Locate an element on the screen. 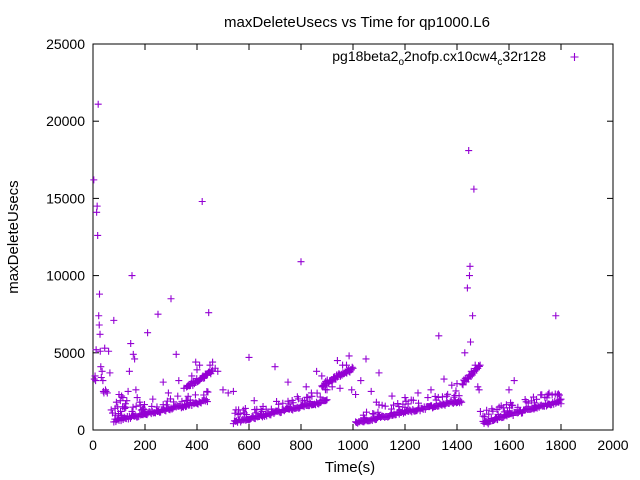 This screenshot has width=640, height=480. x-tick-label: 0 is located at coordinates (93, 445).